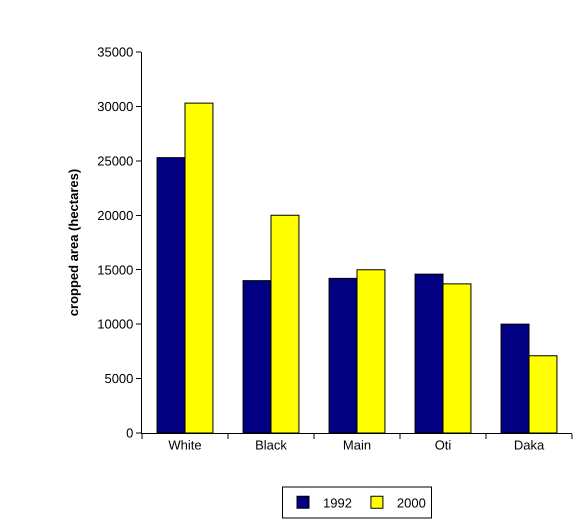 This screenshot has height=531, width=576. Describe the element at coordinates (115, 160) in the screenshot. I see `y-tick-label: 25000` at that location.